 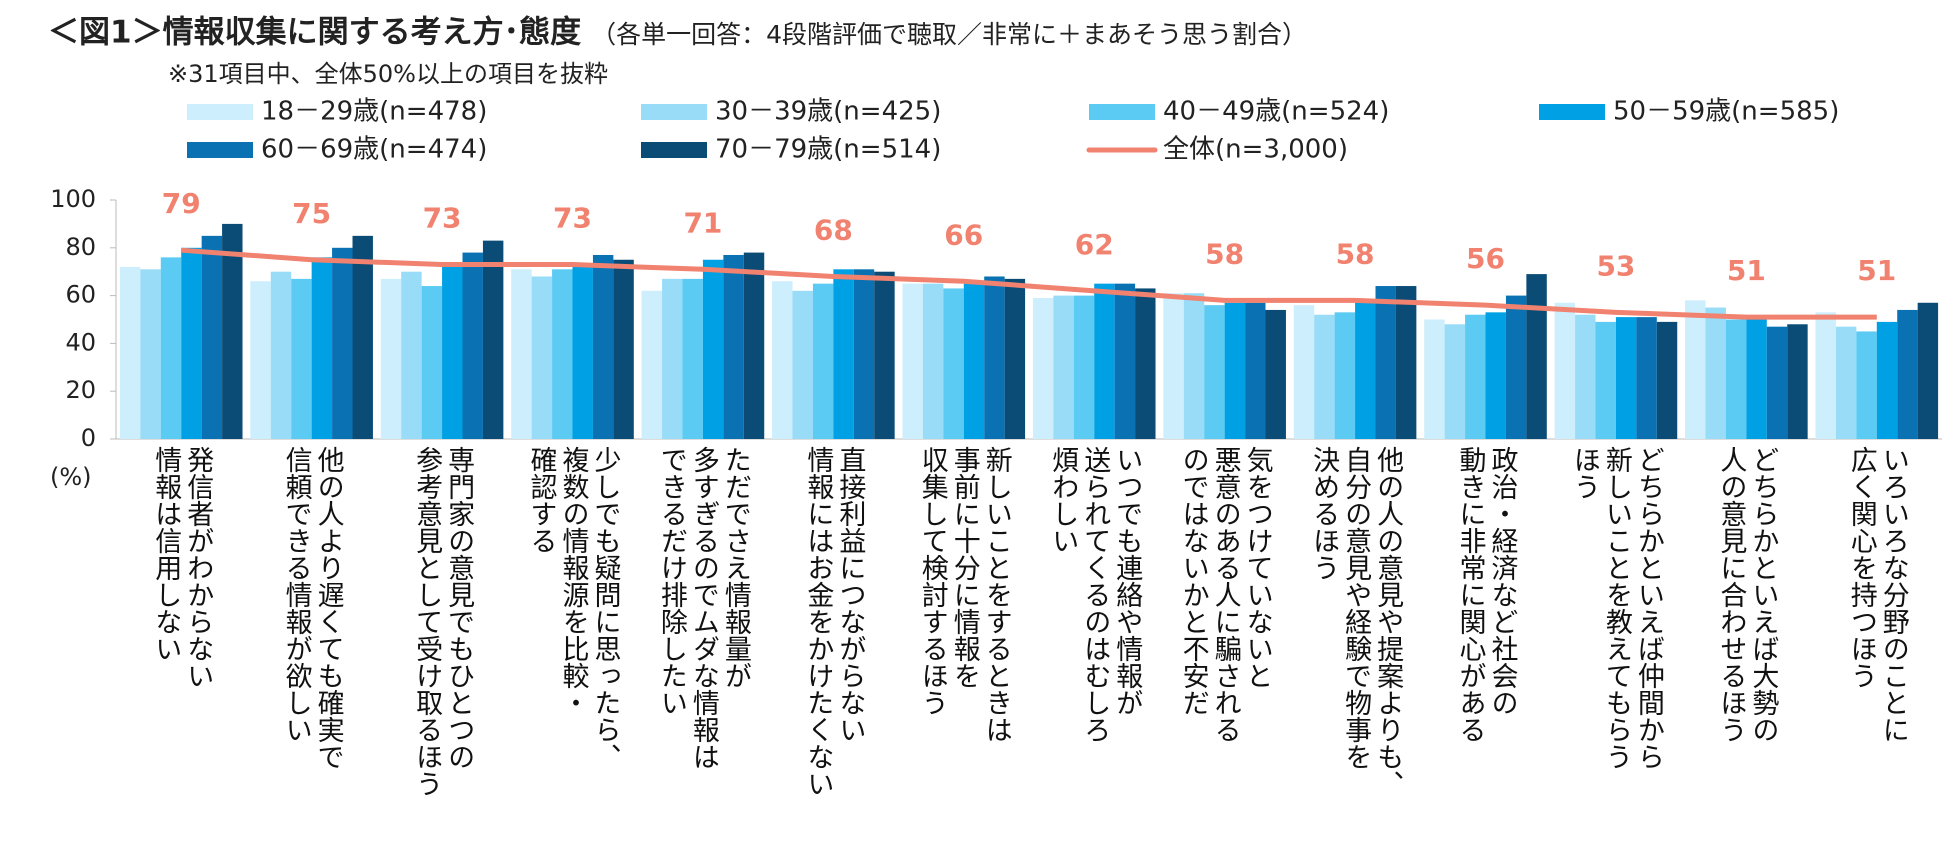 What do you see at coordinates (1486, 594) in the screenshot?
I see `x-tick-label: 政治・経済など社会の 動きに非常に関心がある` at bounding box center [1486, 594].